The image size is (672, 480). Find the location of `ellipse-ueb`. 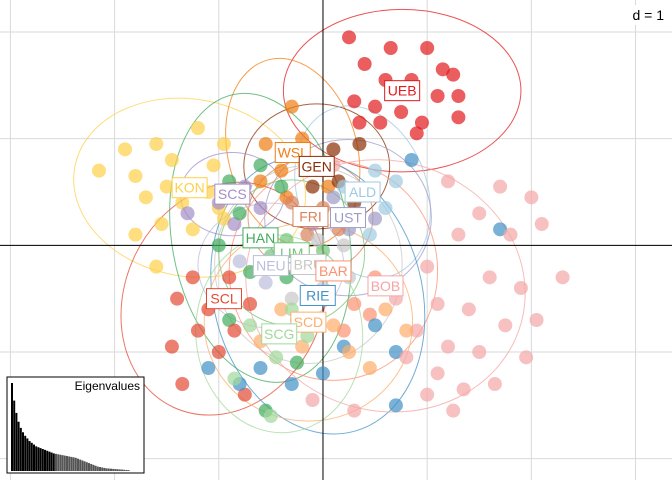

ellipse-ueb is located at coordinates (402, 90).